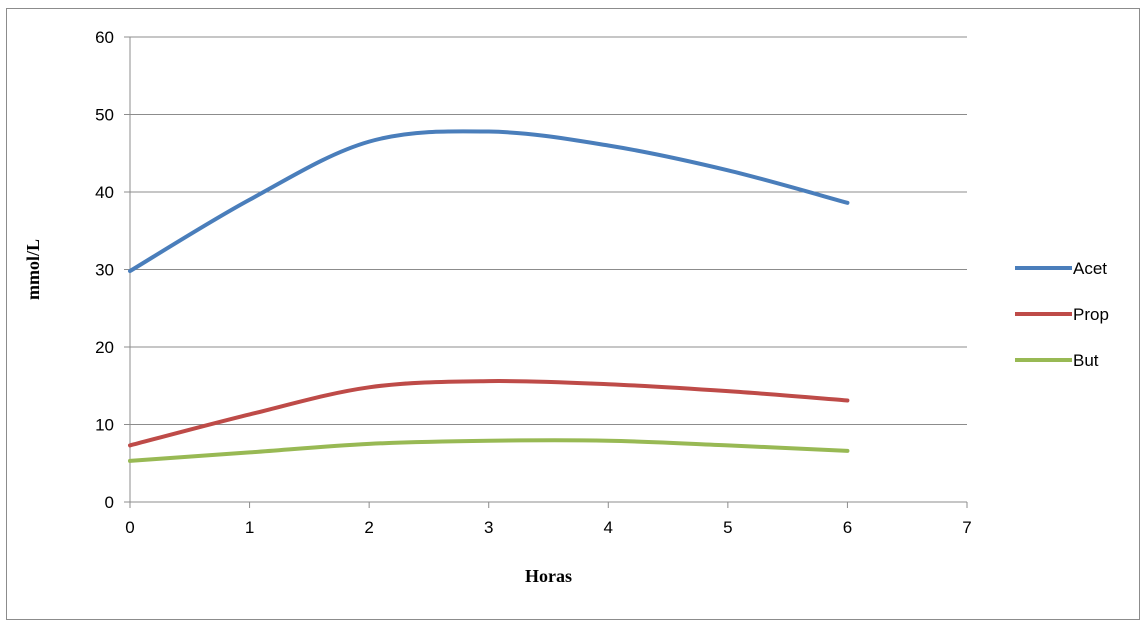 This screenshot has width=1145, height=621. I want to click on series-line-acet, so click(489, 201).